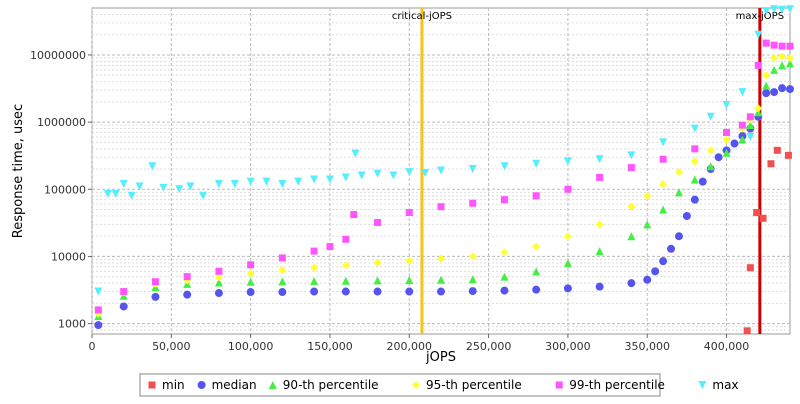 The height and width of the screenshot is (404, 800). What do you see at coordinates (171, 346) in the screenshot?
I see `x-tick-label: 50,000` at bounding box center [171, 346].